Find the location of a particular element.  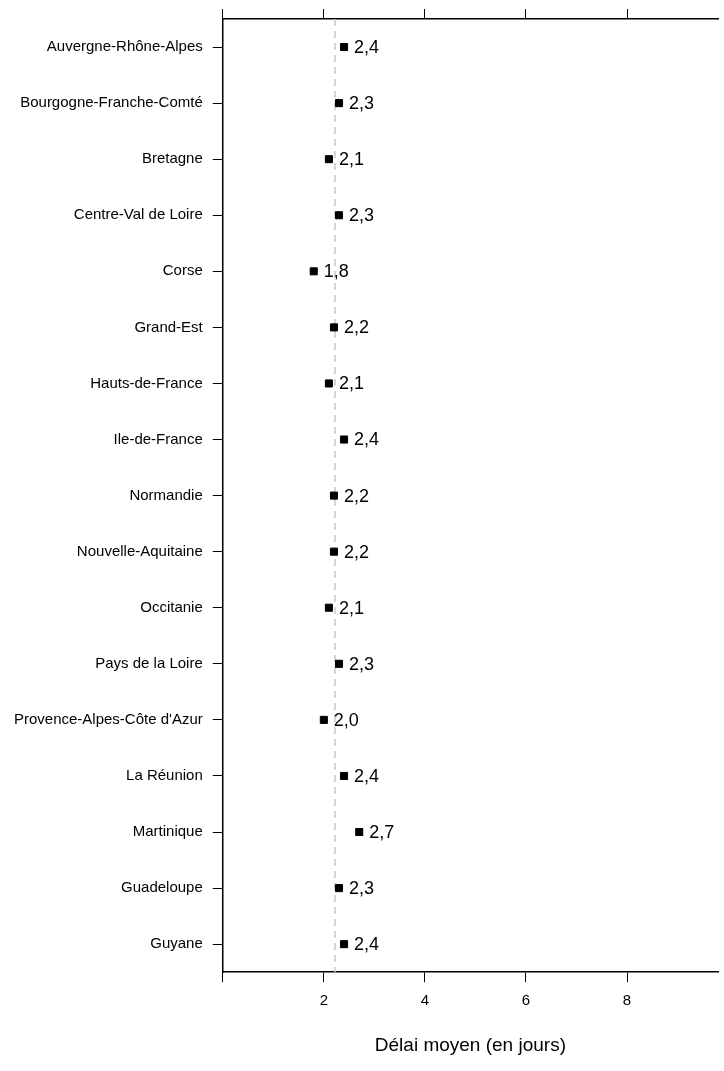

y-tick-label: Grand-Est is located at coordinates (169, 326).